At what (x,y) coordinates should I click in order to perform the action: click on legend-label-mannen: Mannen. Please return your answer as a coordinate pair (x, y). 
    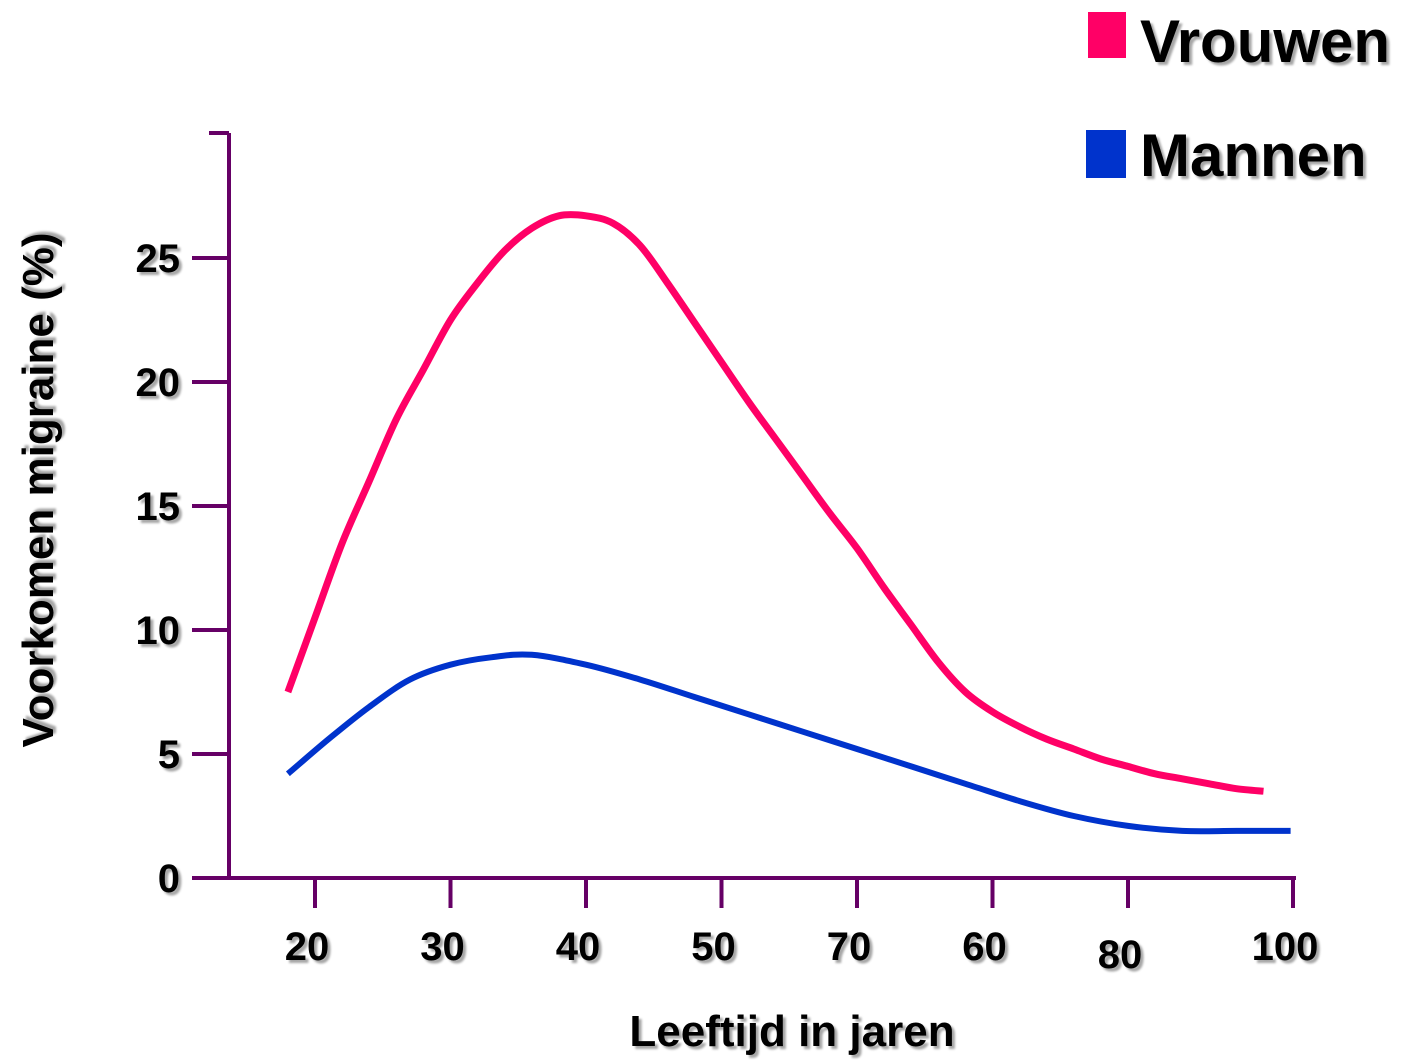
    Looking at the image, I should click on (1253, 155).